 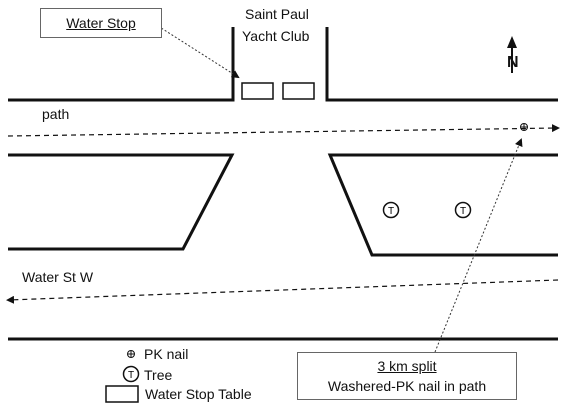 I want to click on street-route, so click(x=282, y=291).